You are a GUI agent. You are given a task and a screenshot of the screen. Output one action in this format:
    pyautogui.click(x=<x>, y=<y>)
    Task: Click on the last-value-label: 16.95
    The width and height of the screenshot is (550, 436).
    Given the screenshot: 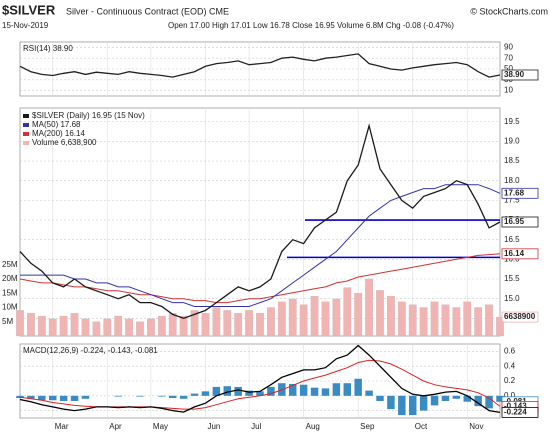 What is the action you would take?
    pyautogui.click(x=514, y=221)
    